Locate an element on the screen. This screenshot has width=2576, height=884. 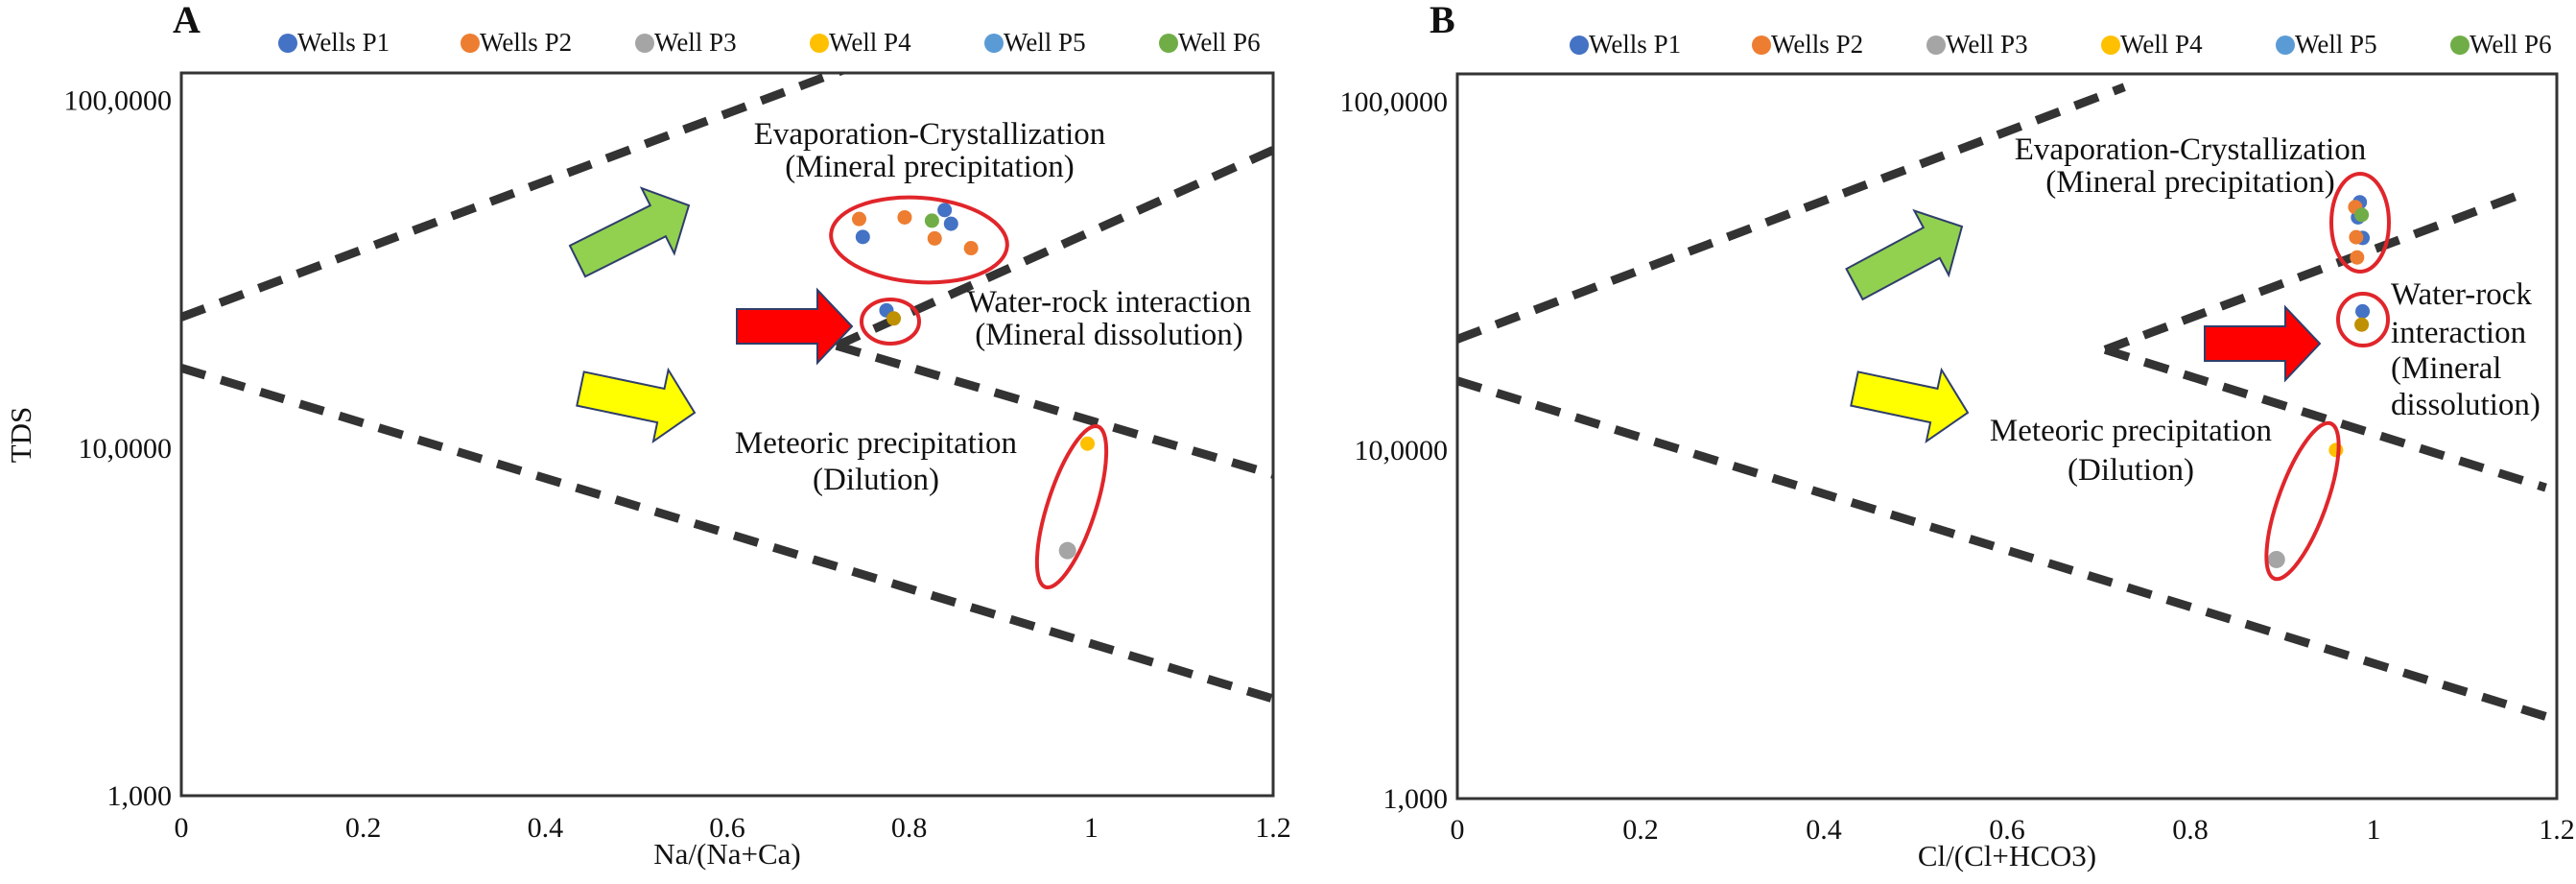
legend-item: Well P4 is located at coordinates (2152, 44).